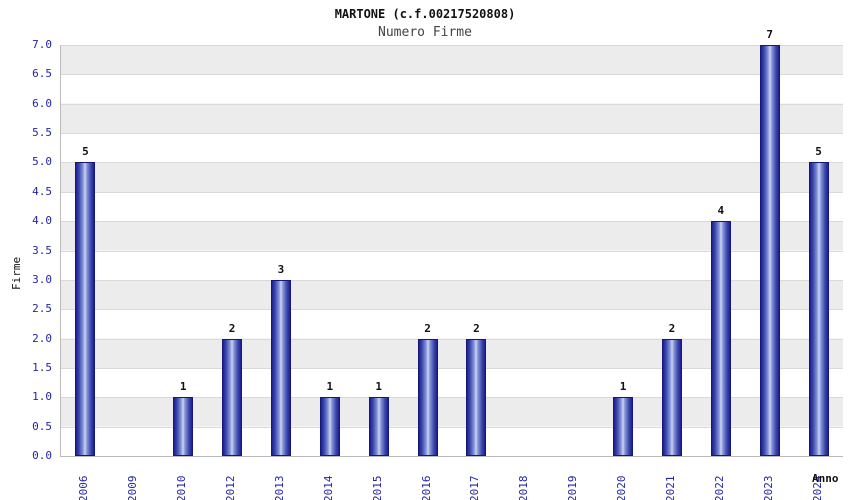 The width and height of the screenshot is (850, 500). I want to click on y-tick-label: 3.0, so click(42, 279).